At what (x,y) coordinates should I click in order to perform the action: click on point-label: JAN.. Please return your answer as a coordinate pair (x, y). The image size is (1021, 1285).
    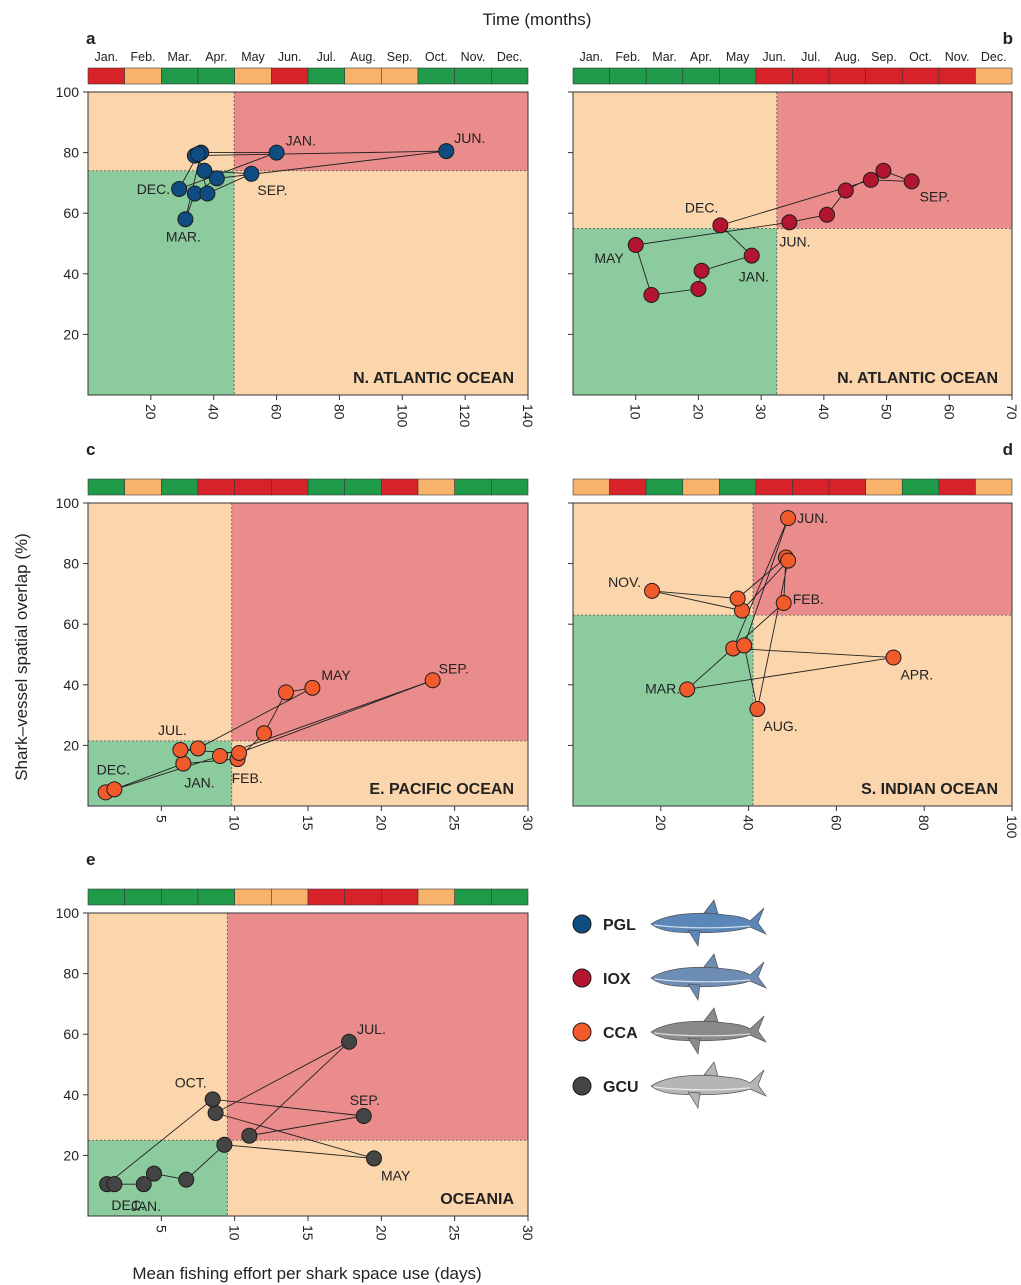
    Looking at the image, I should click on (199, 783).